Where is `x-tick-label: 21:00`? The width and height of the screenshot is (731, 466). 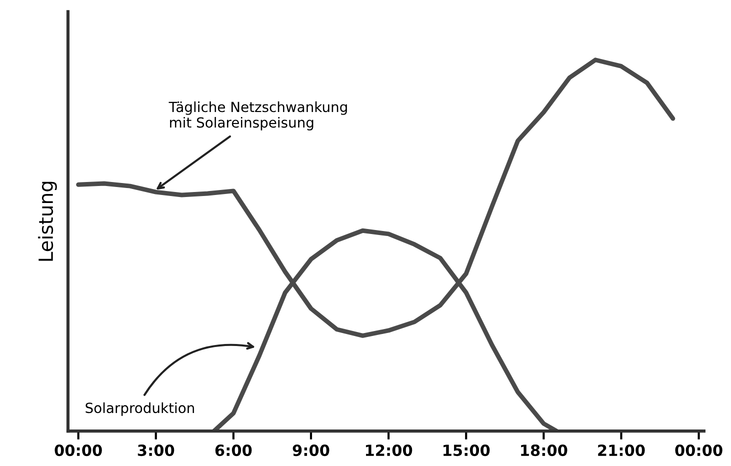
x-tick-label: 21:00 is located at coordinates (621, 450).